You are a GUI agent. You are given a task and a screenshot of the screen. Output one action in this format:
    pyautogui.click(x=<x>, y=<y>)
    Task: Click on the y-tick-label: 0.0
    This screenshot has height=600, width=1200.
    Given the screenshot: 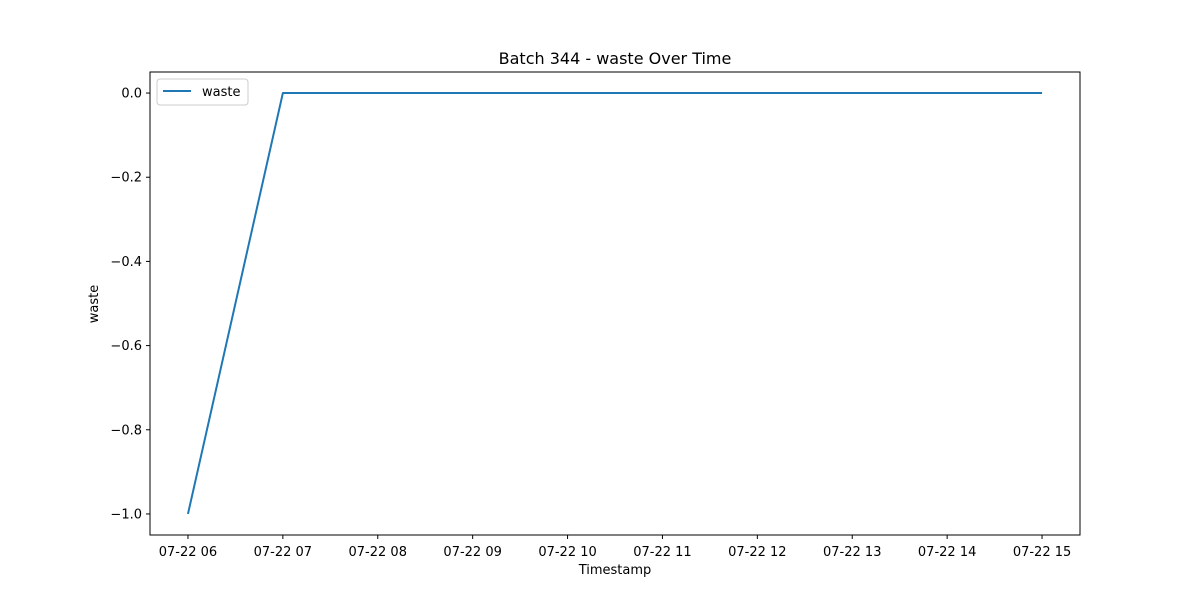 What is the action you would take?
    pyautogui.click(x=131, y=94)
    